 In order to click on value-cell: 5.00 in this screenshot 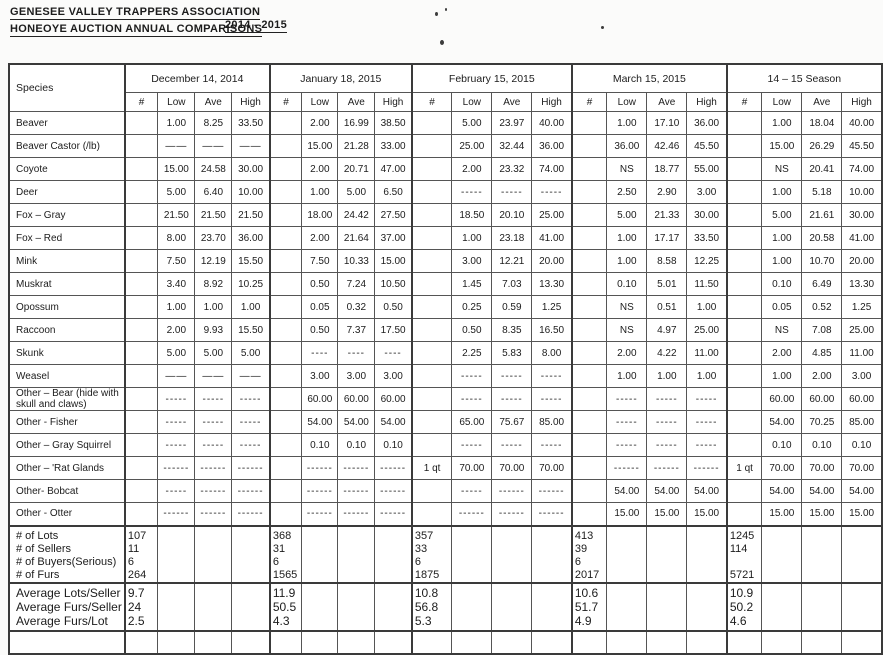, I will do `click(356, 192)`.